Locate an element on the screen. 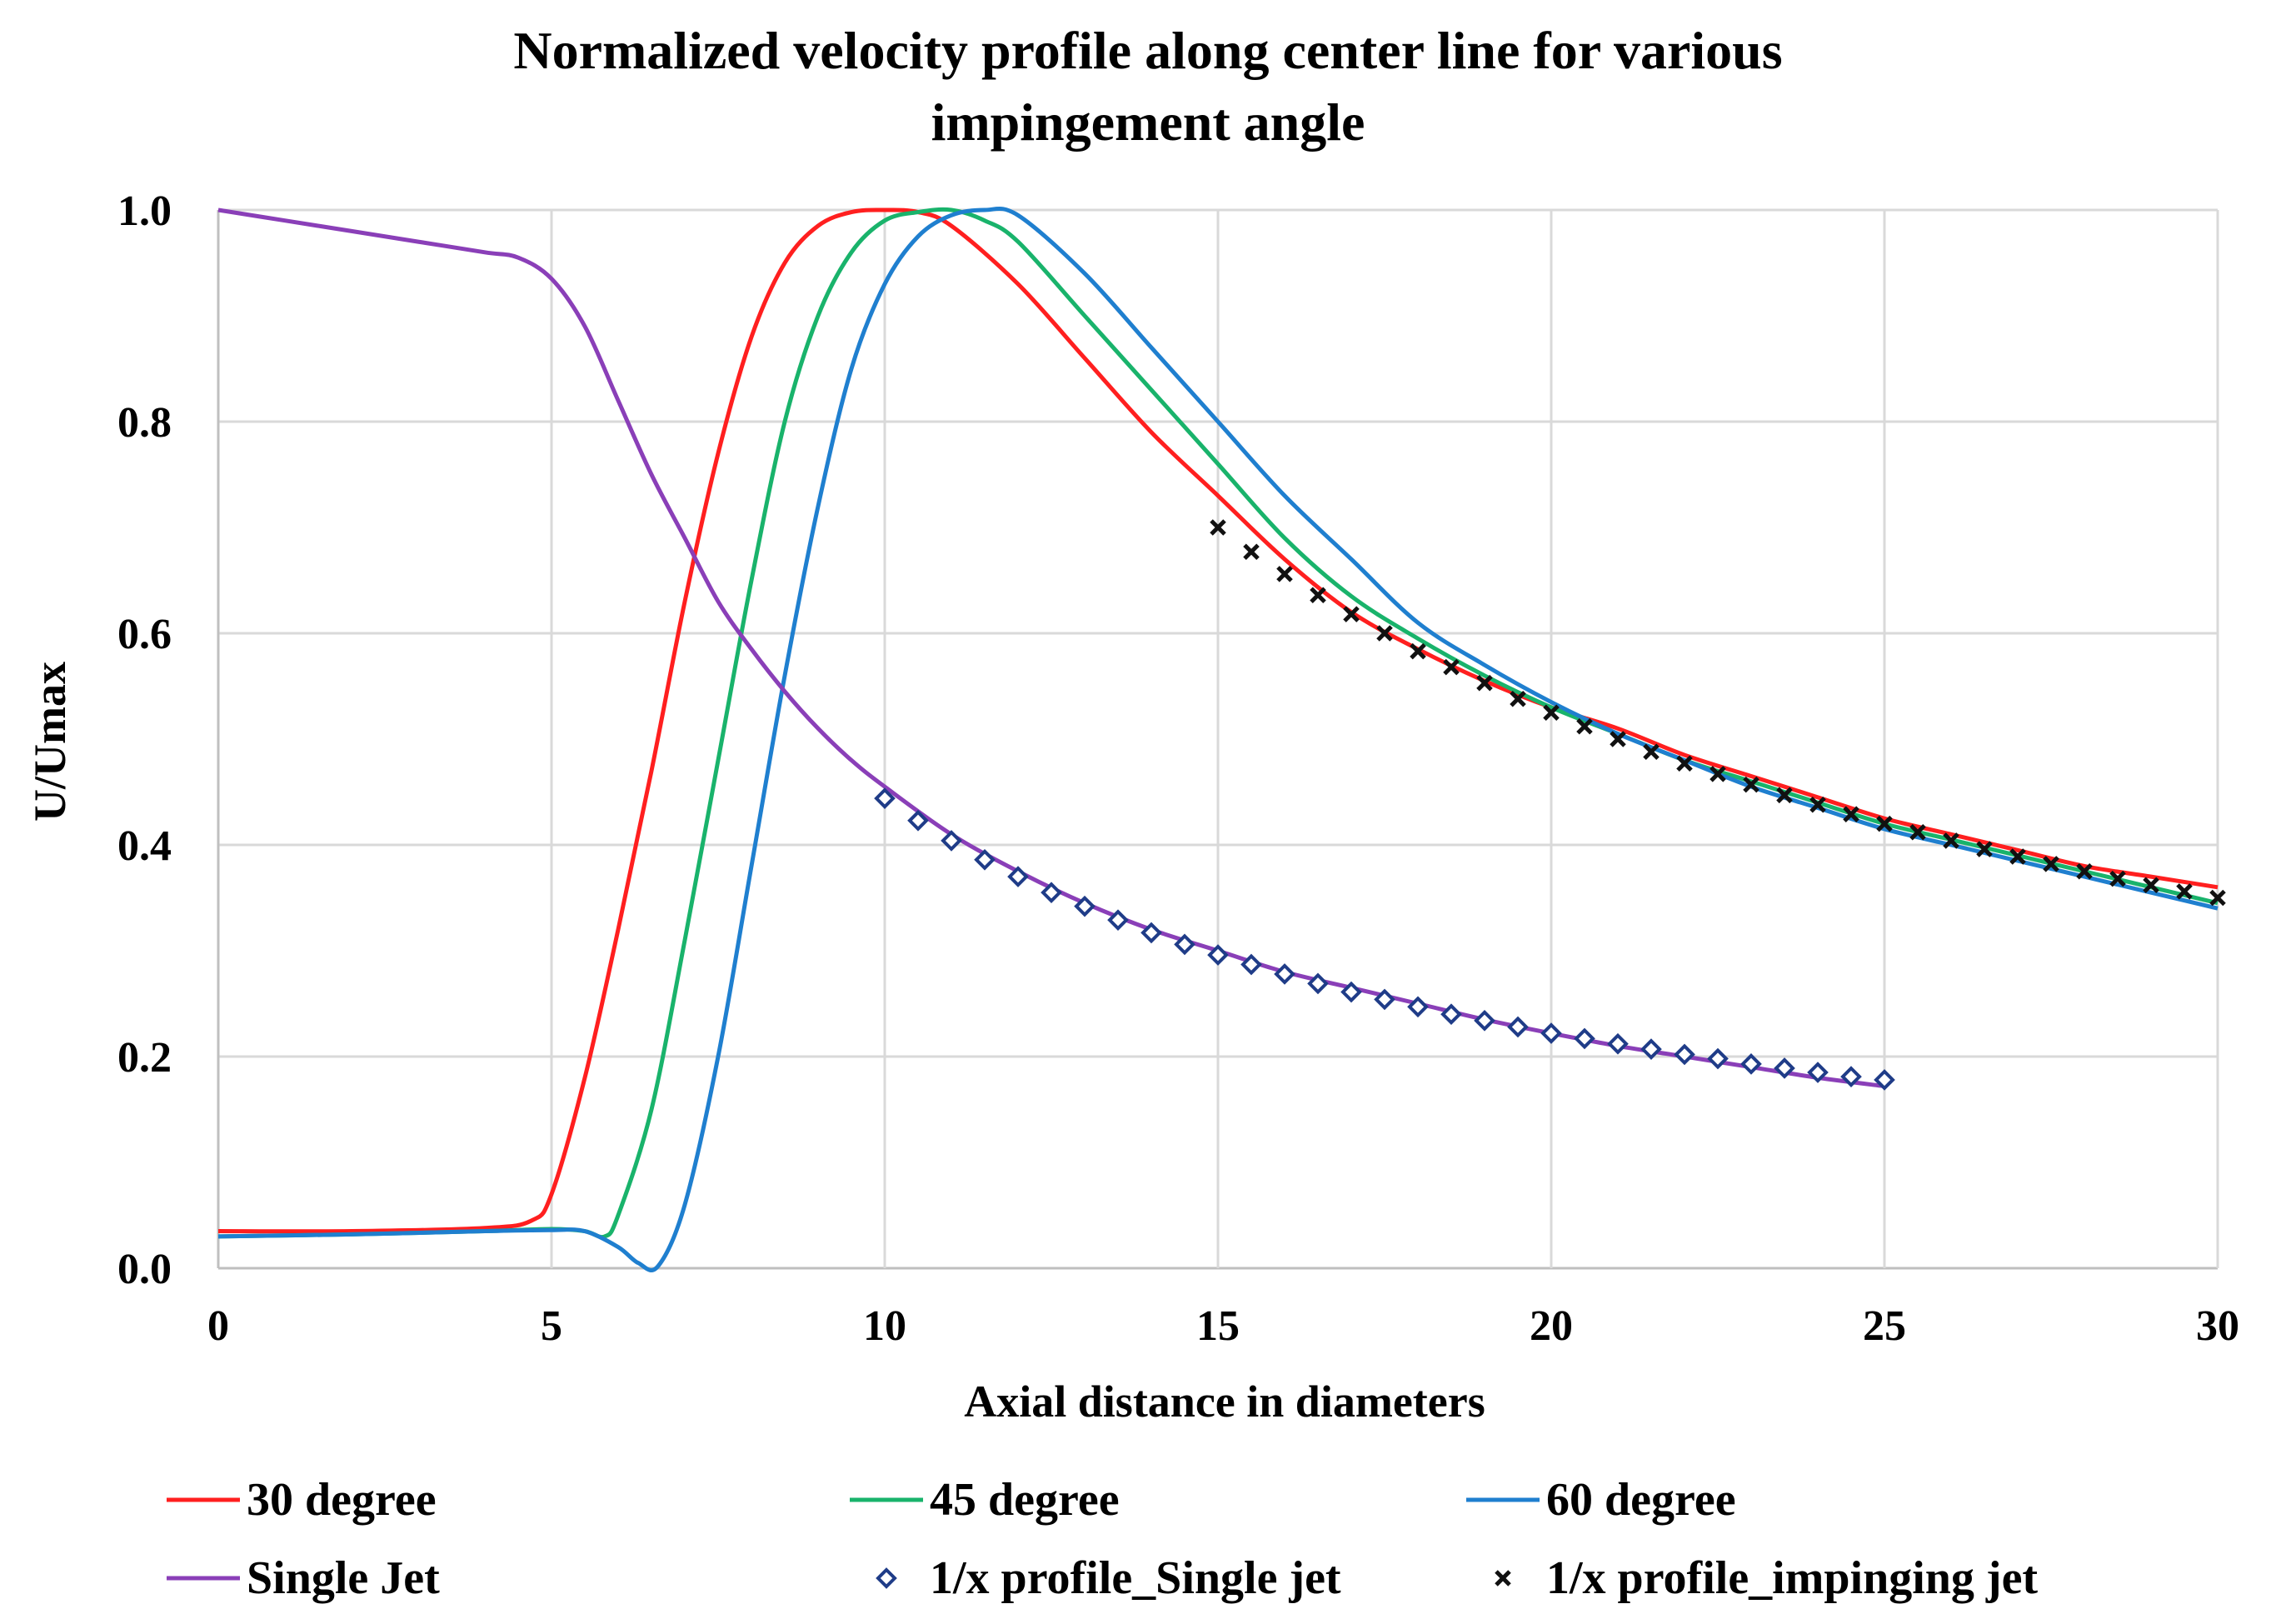 This screenshot has height=1624, width=2296. legend-item: 1/x profile_Single jet is located at coordinates (1108, 1578).